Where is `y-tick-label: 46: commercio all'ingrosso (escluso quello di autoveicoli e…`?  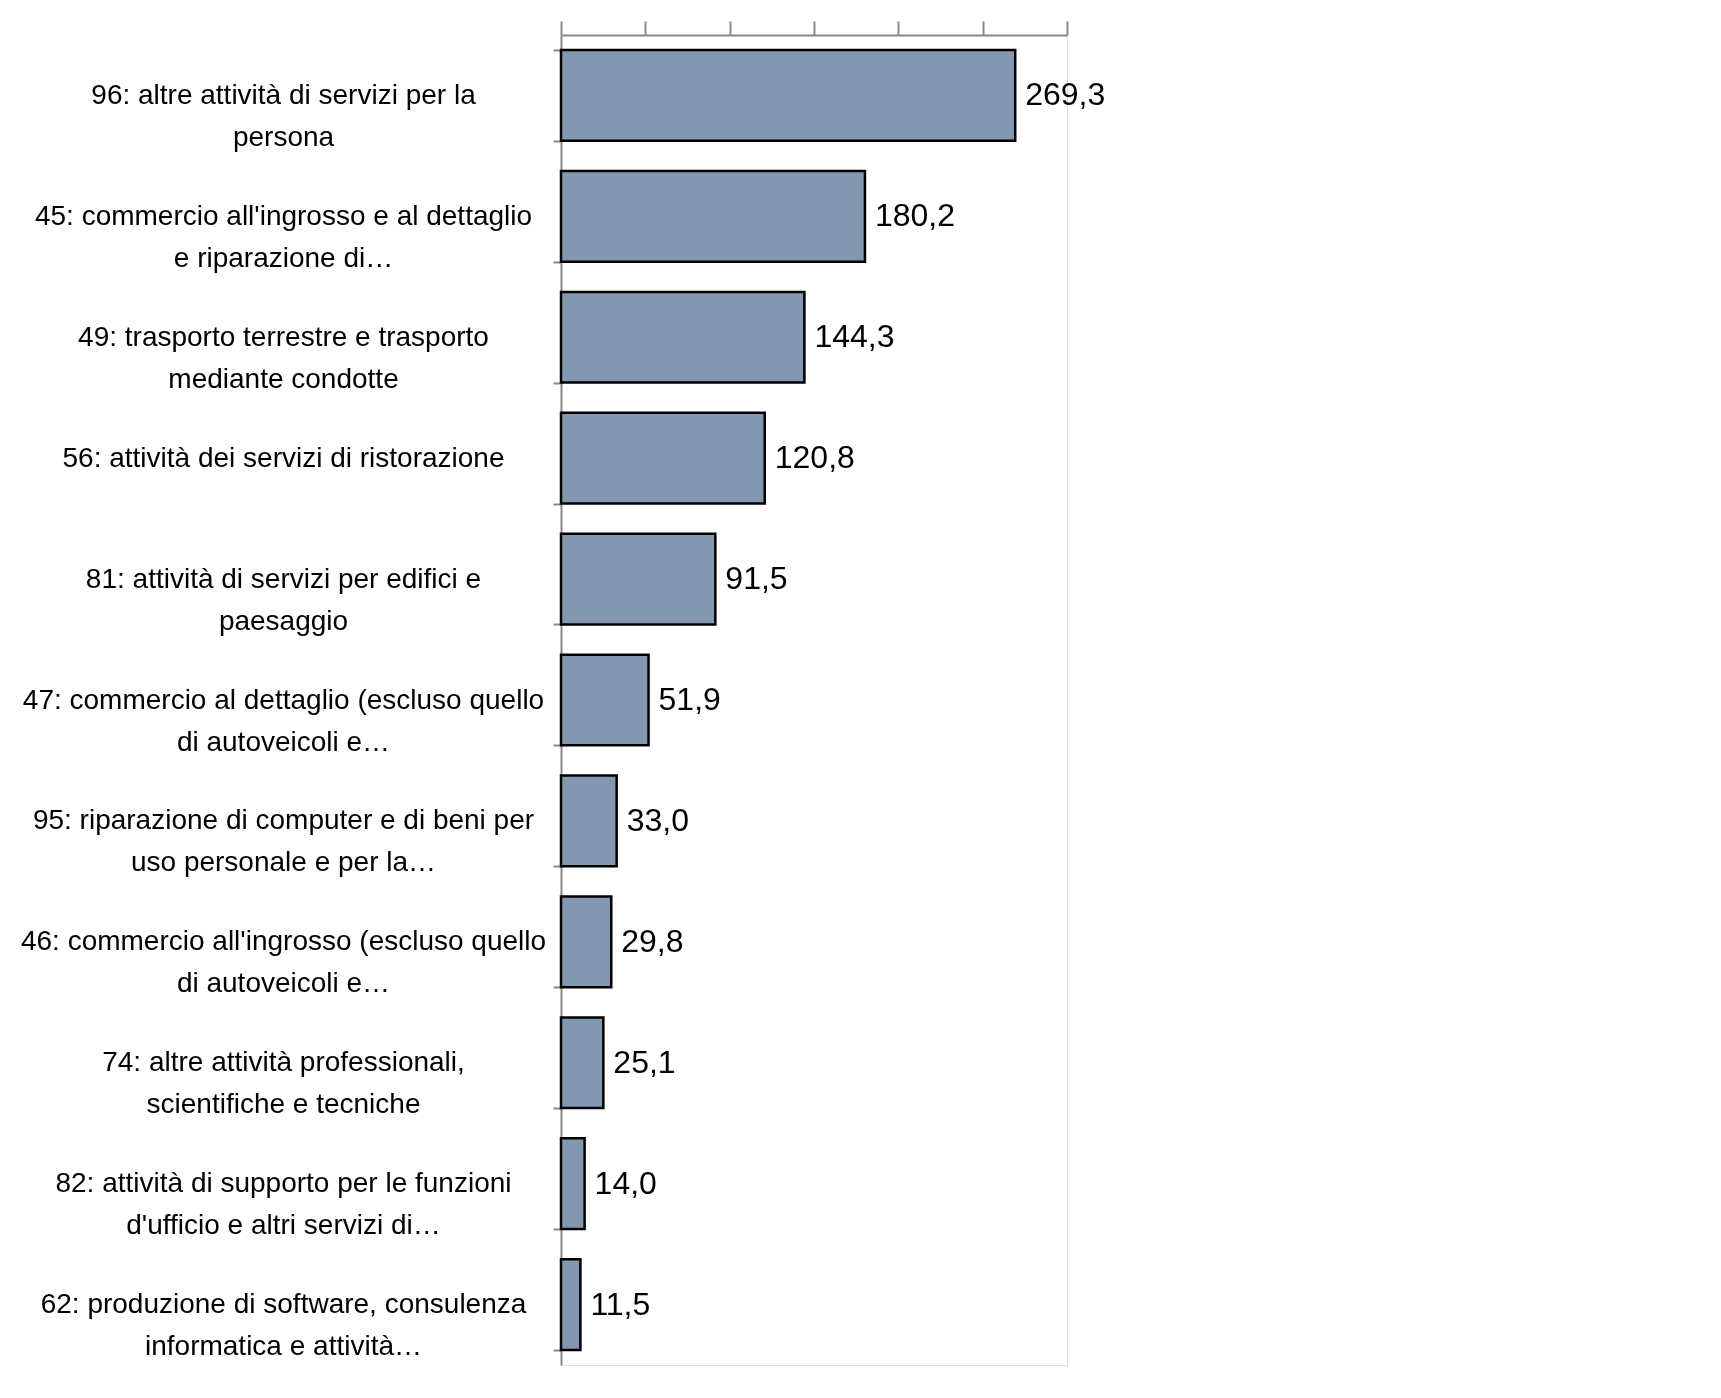
y-tick-label: 46: commercio all'ingrosso (escluso quello di autoveicoli e… is located at coordinates (283, 962).